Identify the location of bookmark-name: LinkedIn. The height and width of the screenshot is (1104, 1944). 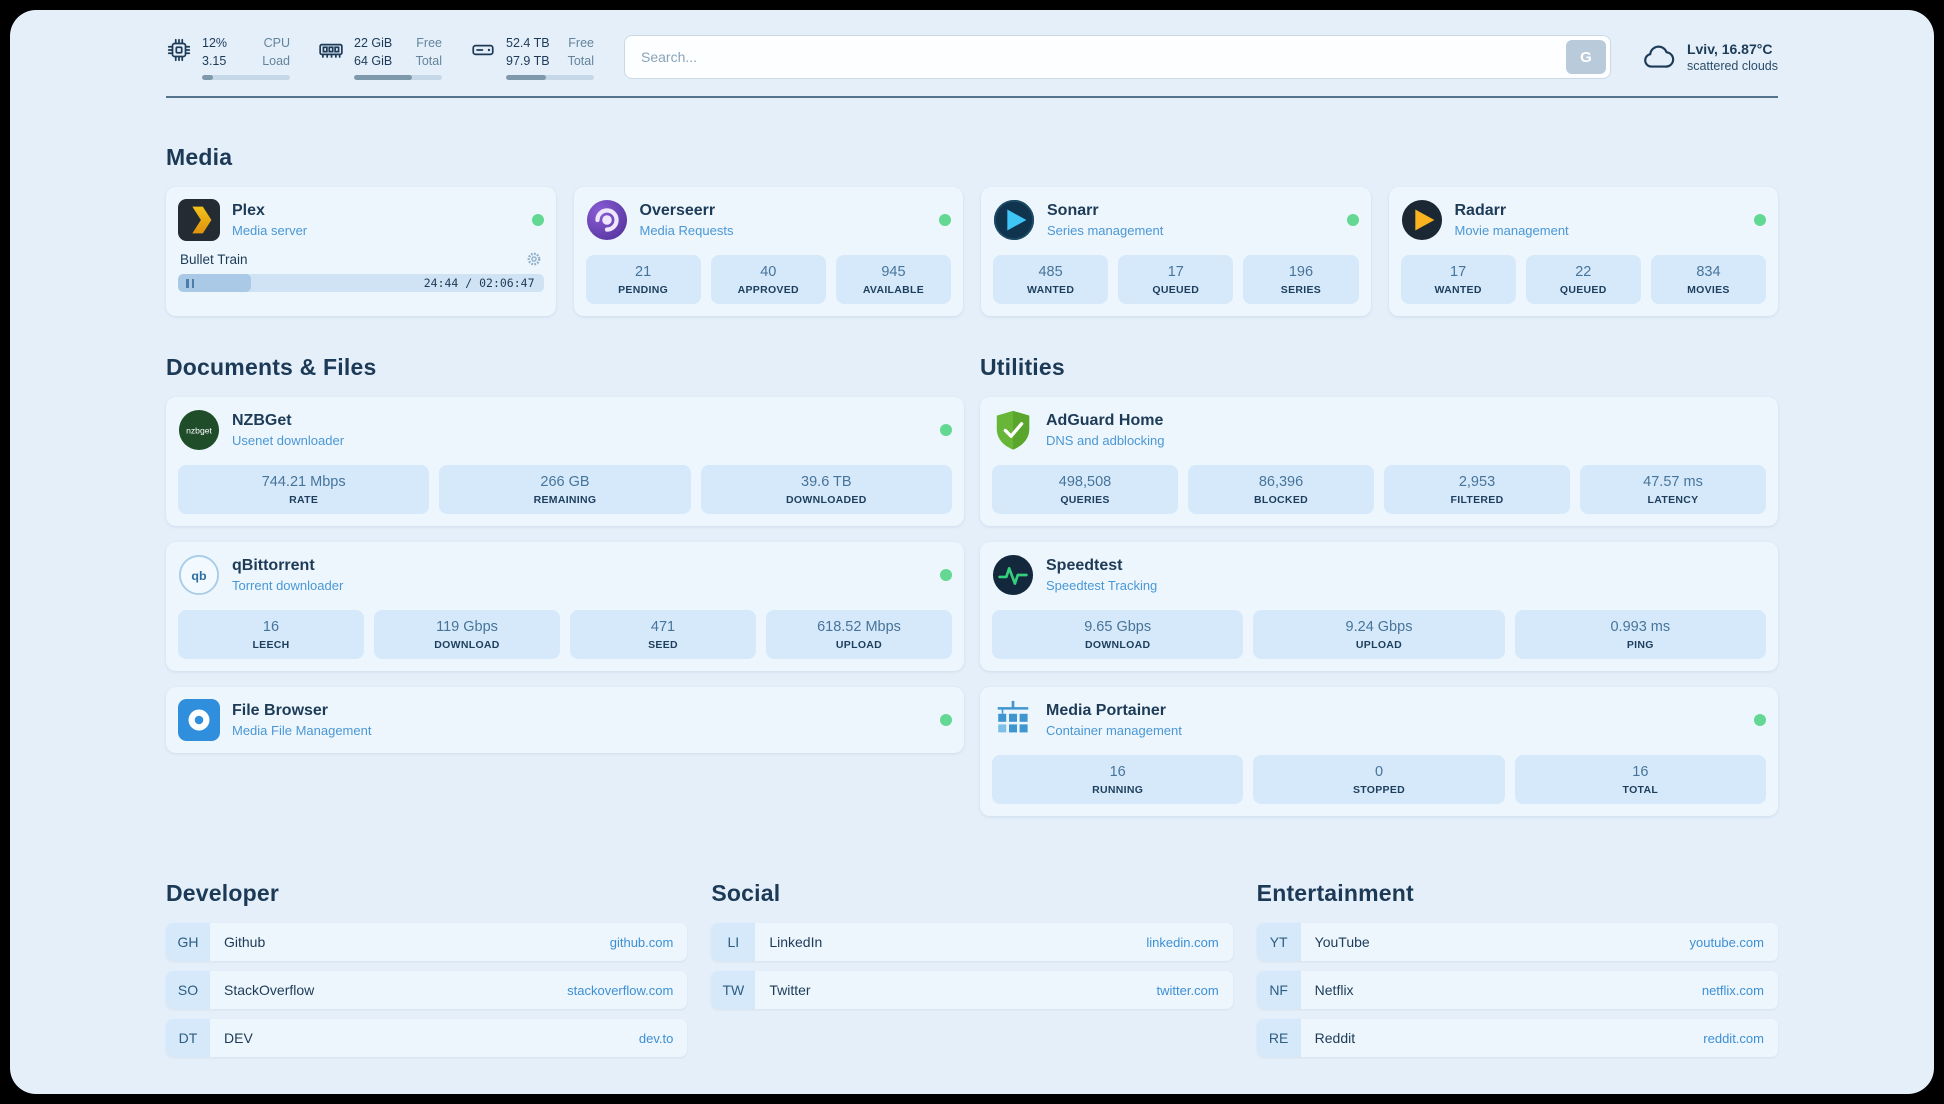
(796, 942).